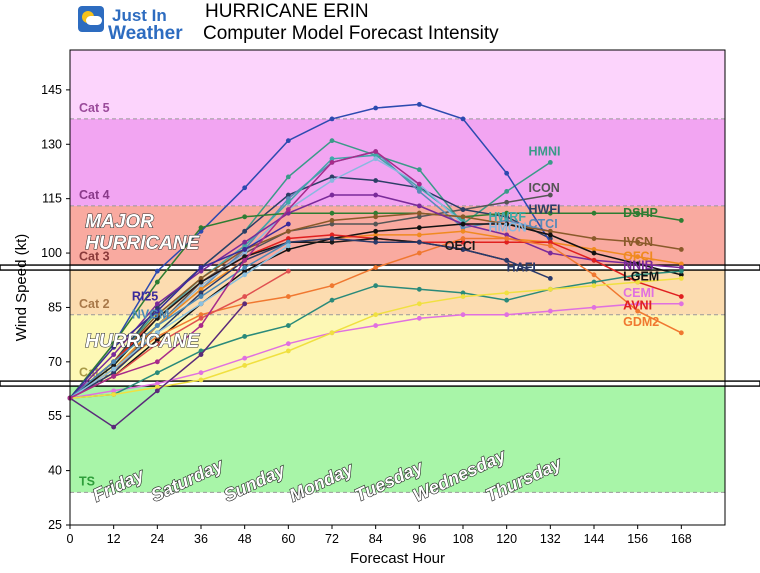 This screenshot has height=573, width=760. I want to click on y-axis-label: Wind Speed (kt), so click(21, 288).